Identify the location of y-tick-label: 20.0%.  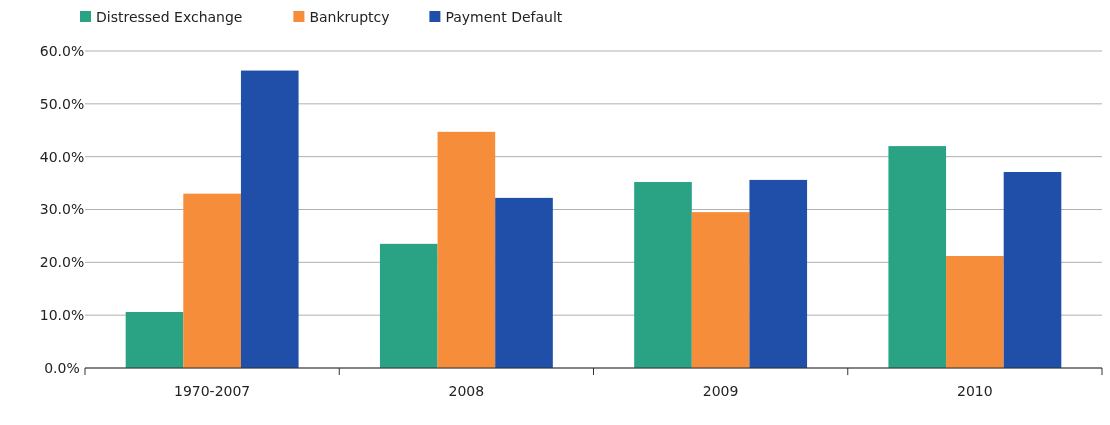
(62, 262).